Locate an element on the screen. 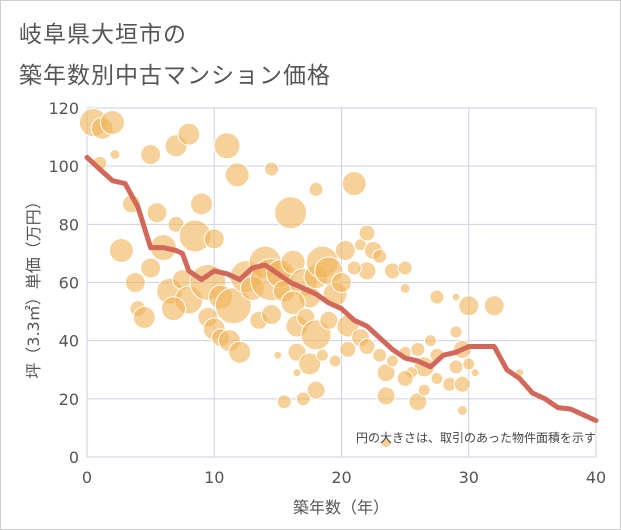 The height and width of the screenshot is (530, 621). y-tick-label: 0 is located at coordinates (74, 457).